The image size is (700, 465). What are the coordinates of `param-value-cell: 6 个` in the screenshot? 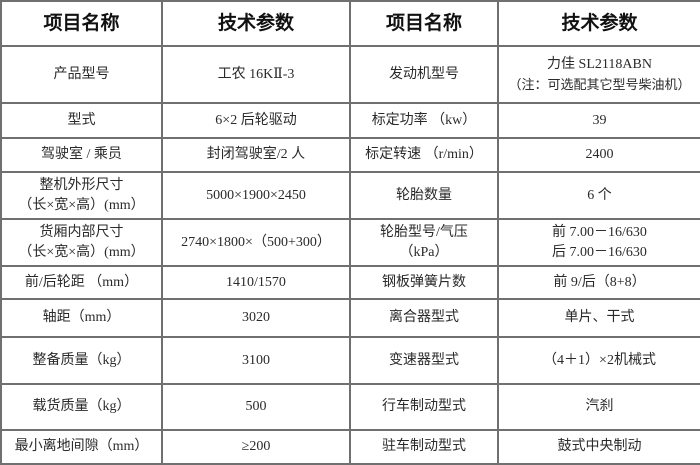 It's located at (598, 195).